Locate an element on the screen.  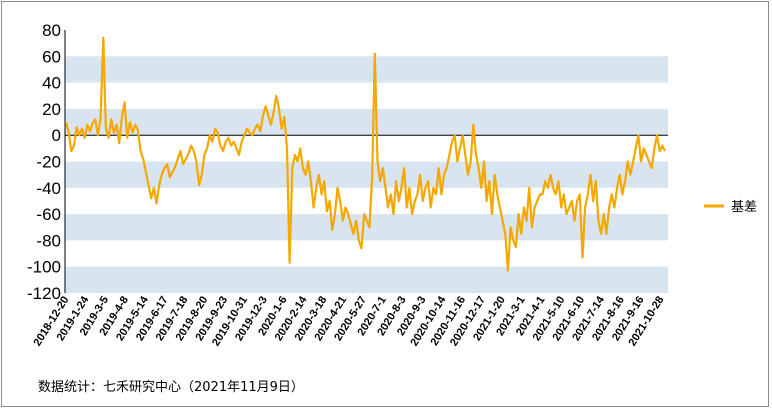
y-tick-label: -120 is located at coordinates (44, 293).